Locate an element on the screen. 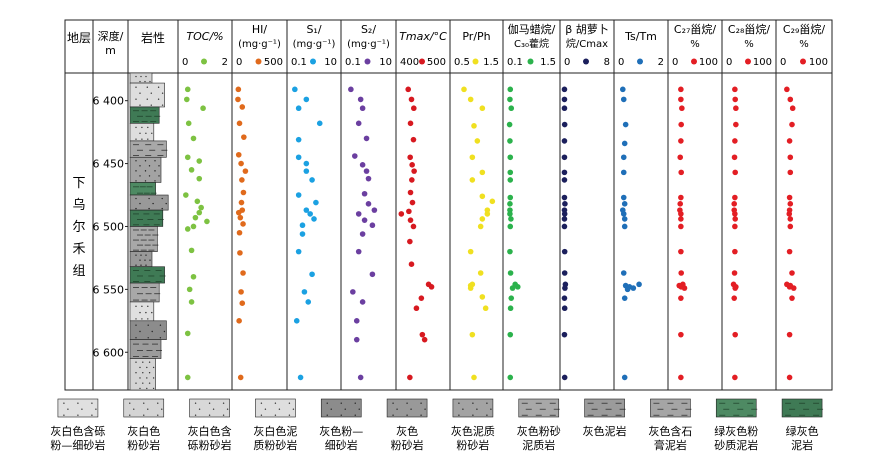 This screenshot has height=462, width=880. legend-label: 绿灰色粉 is located at coordinates (736, 431).